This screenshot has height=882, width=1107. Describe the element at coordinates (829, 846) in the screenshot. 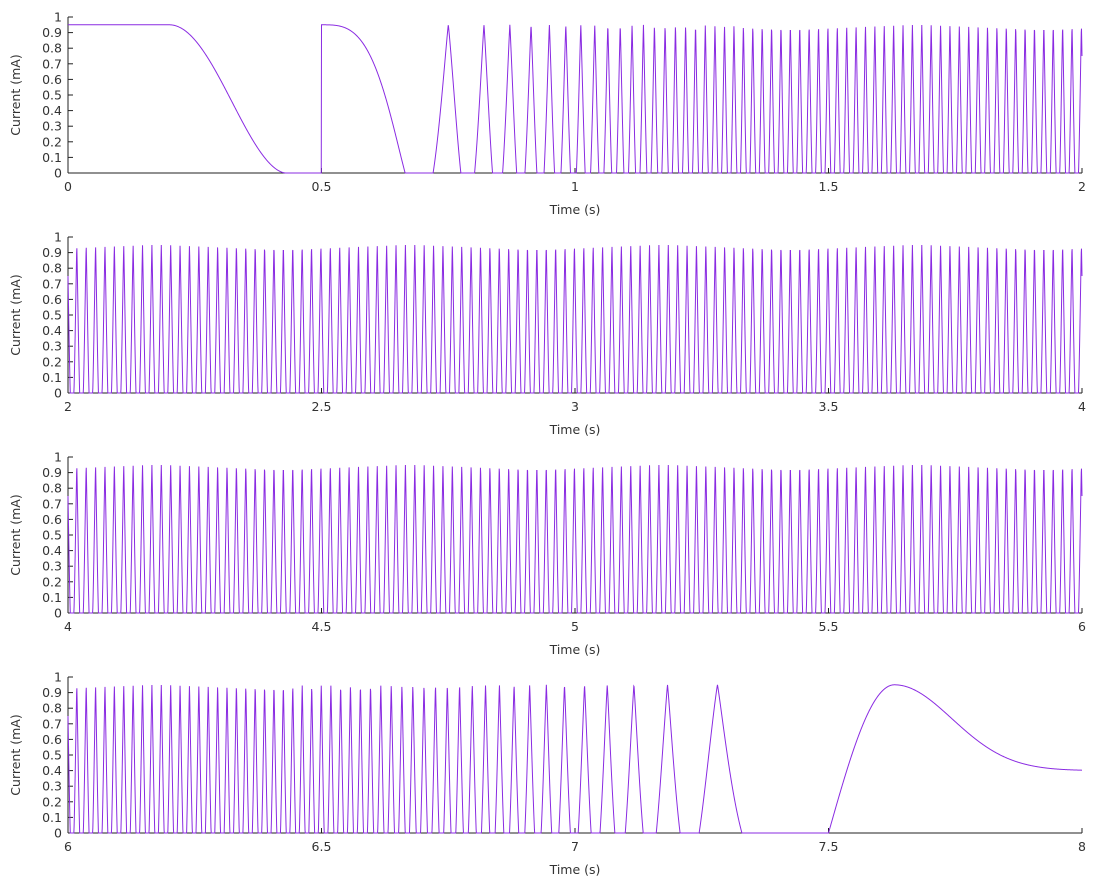

I see `x-tick-label: 7.5` at that location.